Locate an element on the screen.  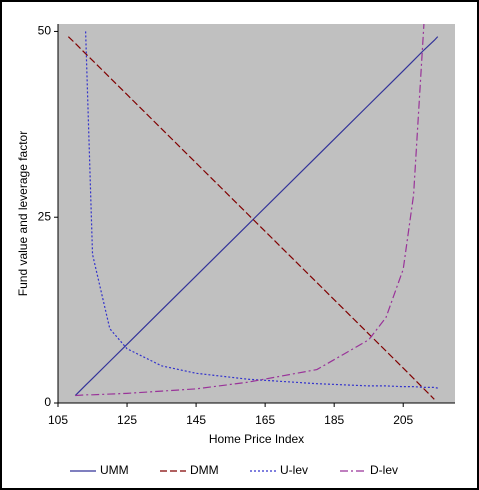
legend-label: UMM is located at coordinates (114, 470).